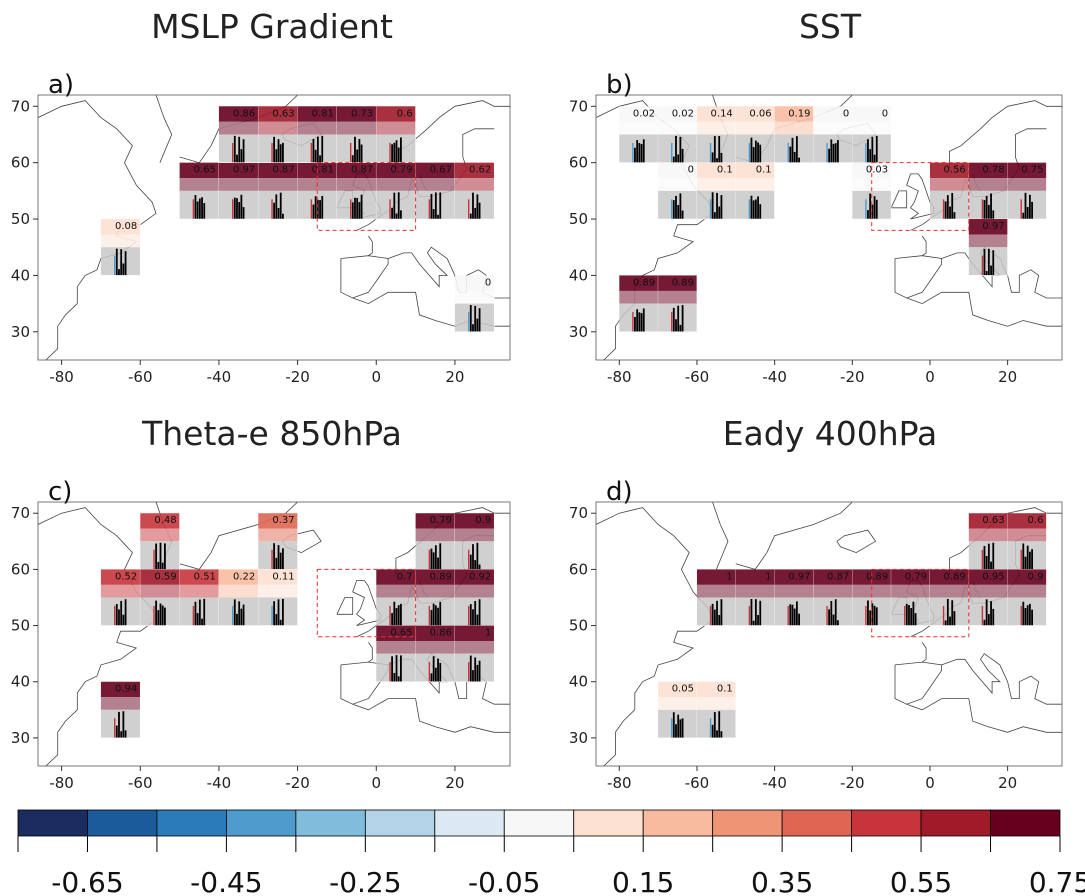 This screenshot has height=896, width=1085. What do you see at coordinates (678, 134) in the screenshot?
I see `grid-cell: 0.02` at bounding box center [678, 134].